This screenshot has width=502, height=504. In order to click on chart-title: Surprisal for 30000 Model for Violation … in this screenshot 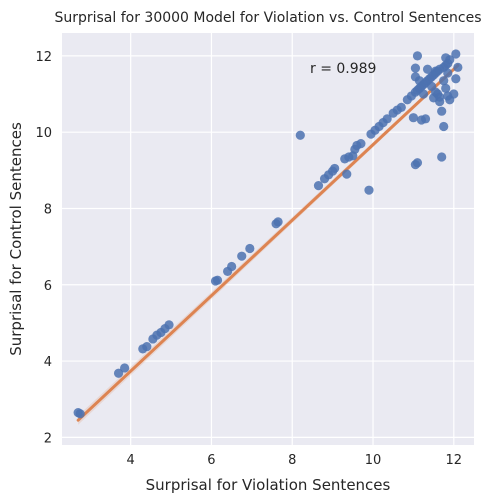, I will do `click(267, 18)`.